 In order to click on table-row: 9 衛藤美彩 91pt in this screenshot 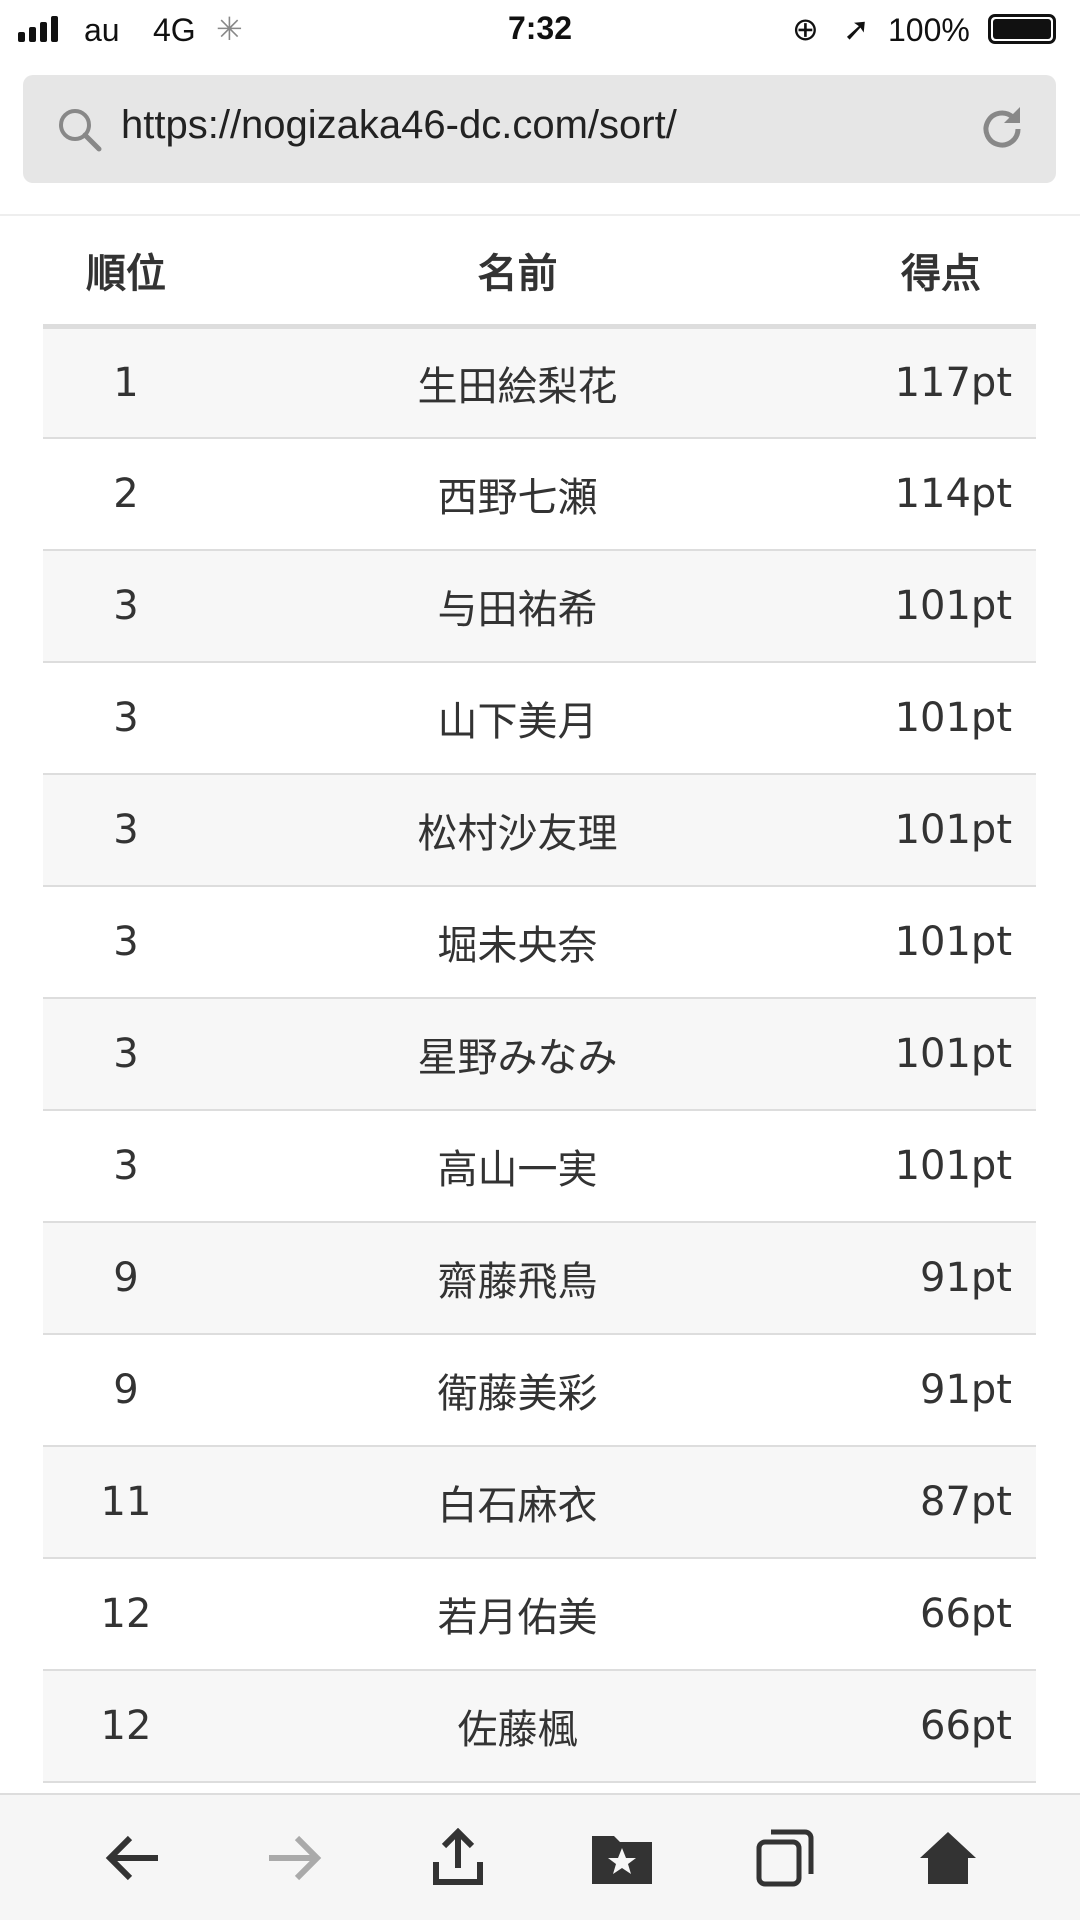, I will do `click(539, 1390)`.